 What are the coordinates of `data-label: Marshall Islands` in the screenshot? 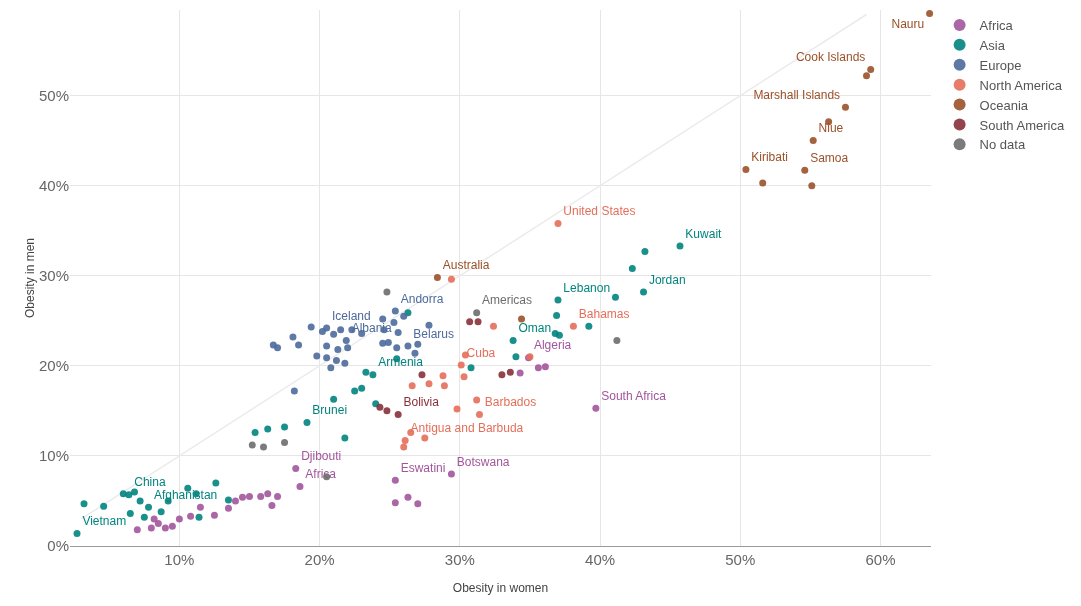 It's located at (797, 94).